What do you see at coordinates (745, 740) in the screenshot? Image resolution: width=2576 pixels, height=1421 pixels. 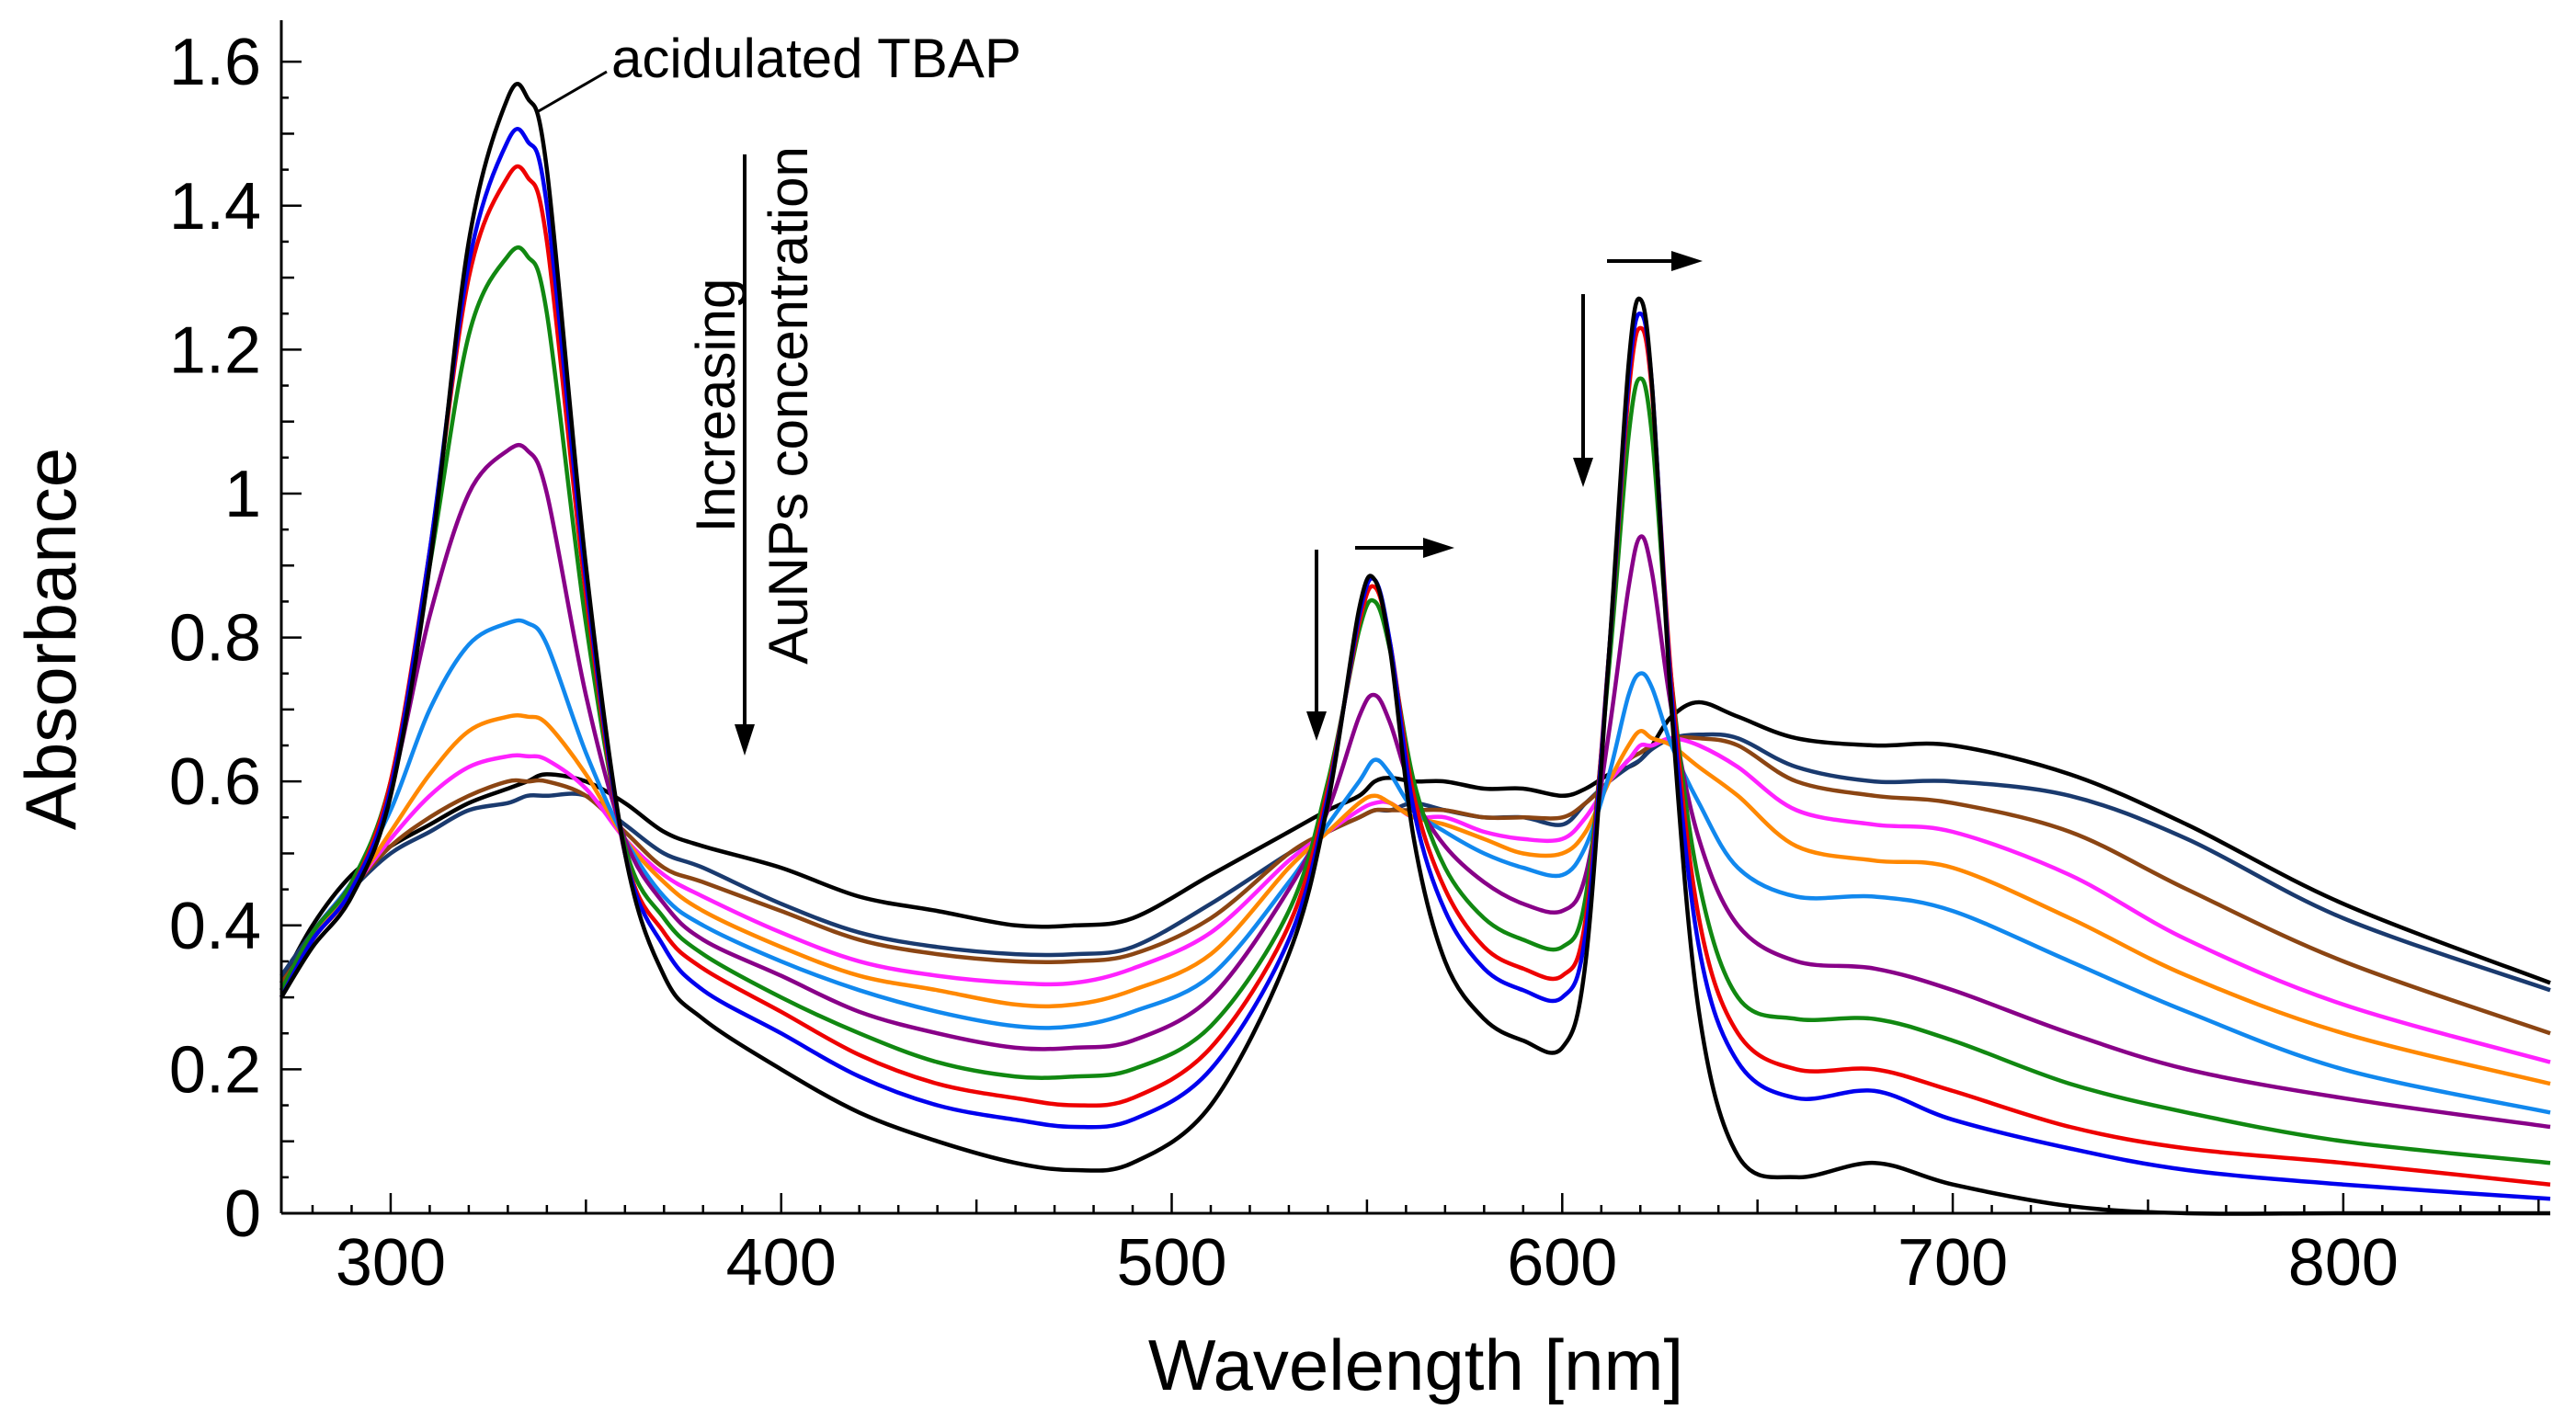 I see `increasing-arrow-head` at bounding box center [745, 740].